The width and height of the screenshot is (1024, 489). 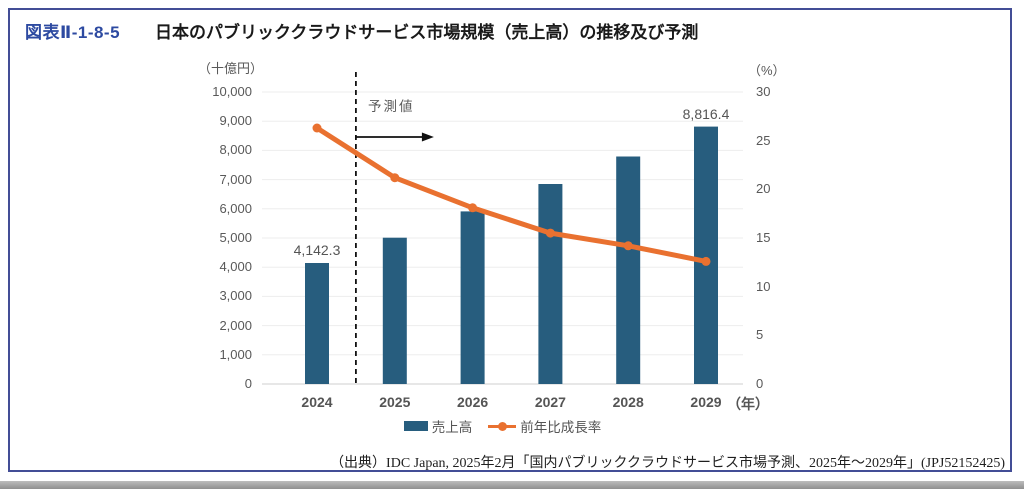 I want to click on right-tick-25: 25, so click(x=763, y=140).